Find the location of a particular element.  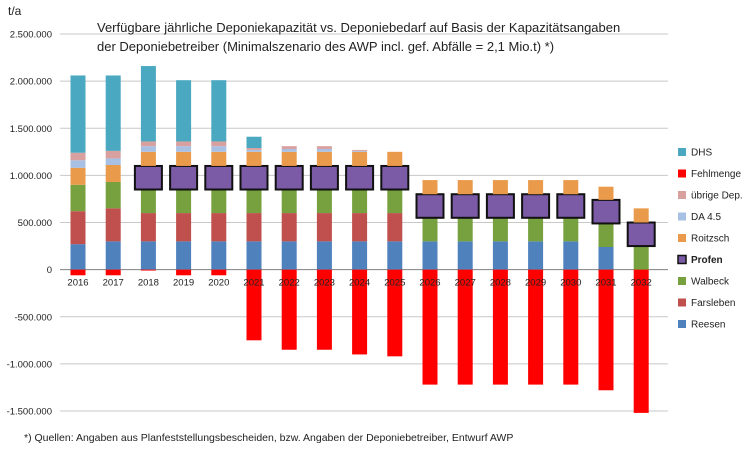

legend-label: DA 4.5 is located at coordinates (706, 217).